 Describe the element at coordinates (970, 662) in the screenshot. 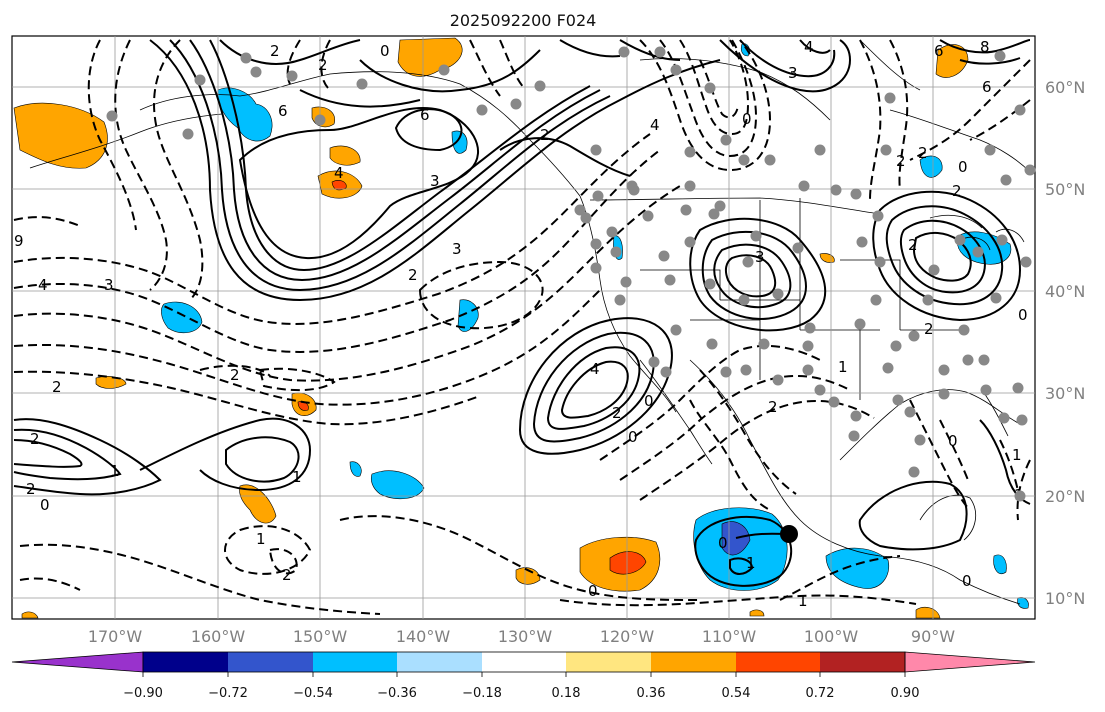

I see `colorbar-extend-right` at that location.